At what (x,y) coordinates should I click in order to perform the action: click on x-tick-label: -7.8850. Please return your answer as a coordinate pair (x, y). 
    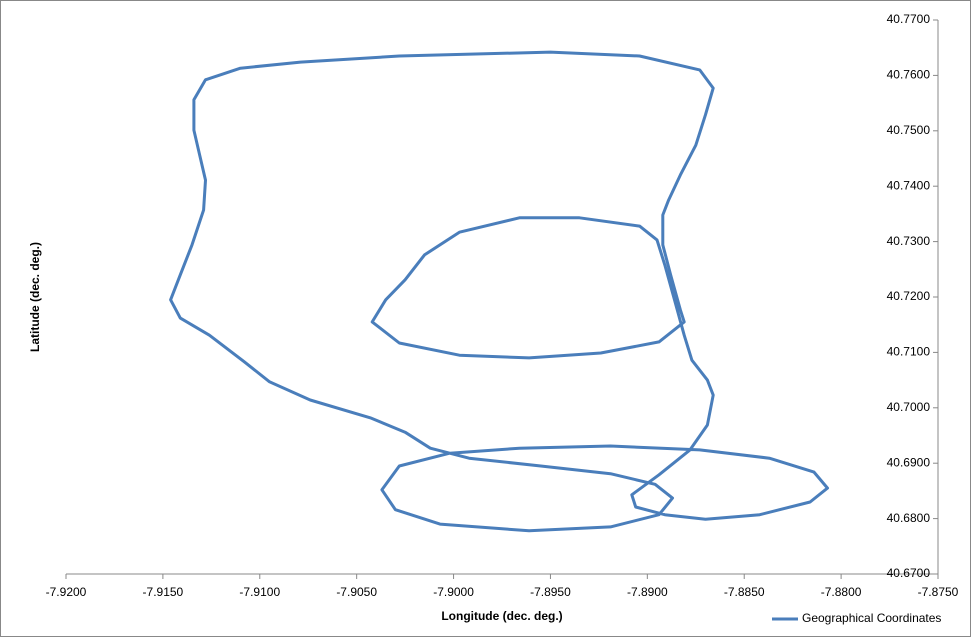
    Looking at the image, I should click on (744, 592).